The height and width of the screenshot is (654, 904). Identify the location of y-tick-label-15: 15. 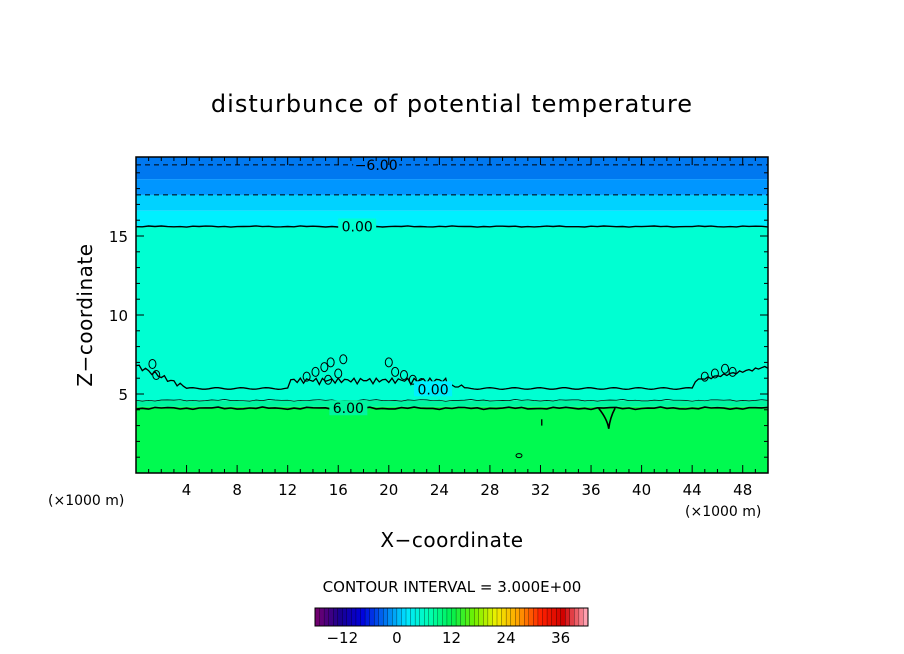
(118, 237).